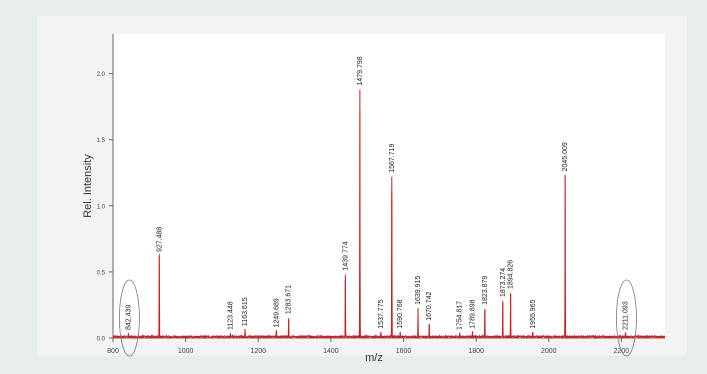 The height and width of the screenshot is (374, 707). What do you see at coordinates (381, 313) in the screenshot?
I see `peak-label: 1537.775` at bounding box center [381, 313].